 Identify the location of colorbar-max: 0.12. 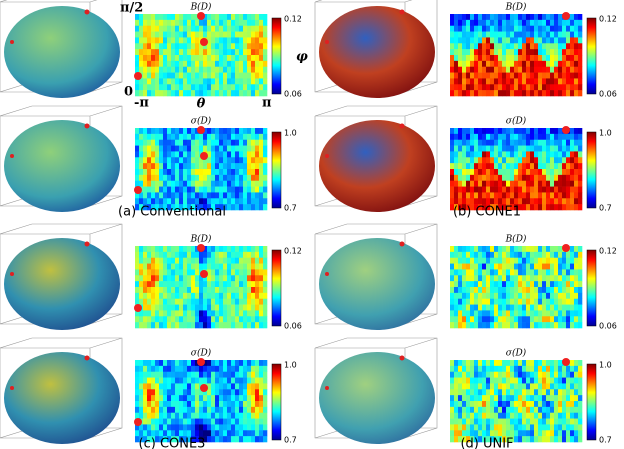
(608, 251).